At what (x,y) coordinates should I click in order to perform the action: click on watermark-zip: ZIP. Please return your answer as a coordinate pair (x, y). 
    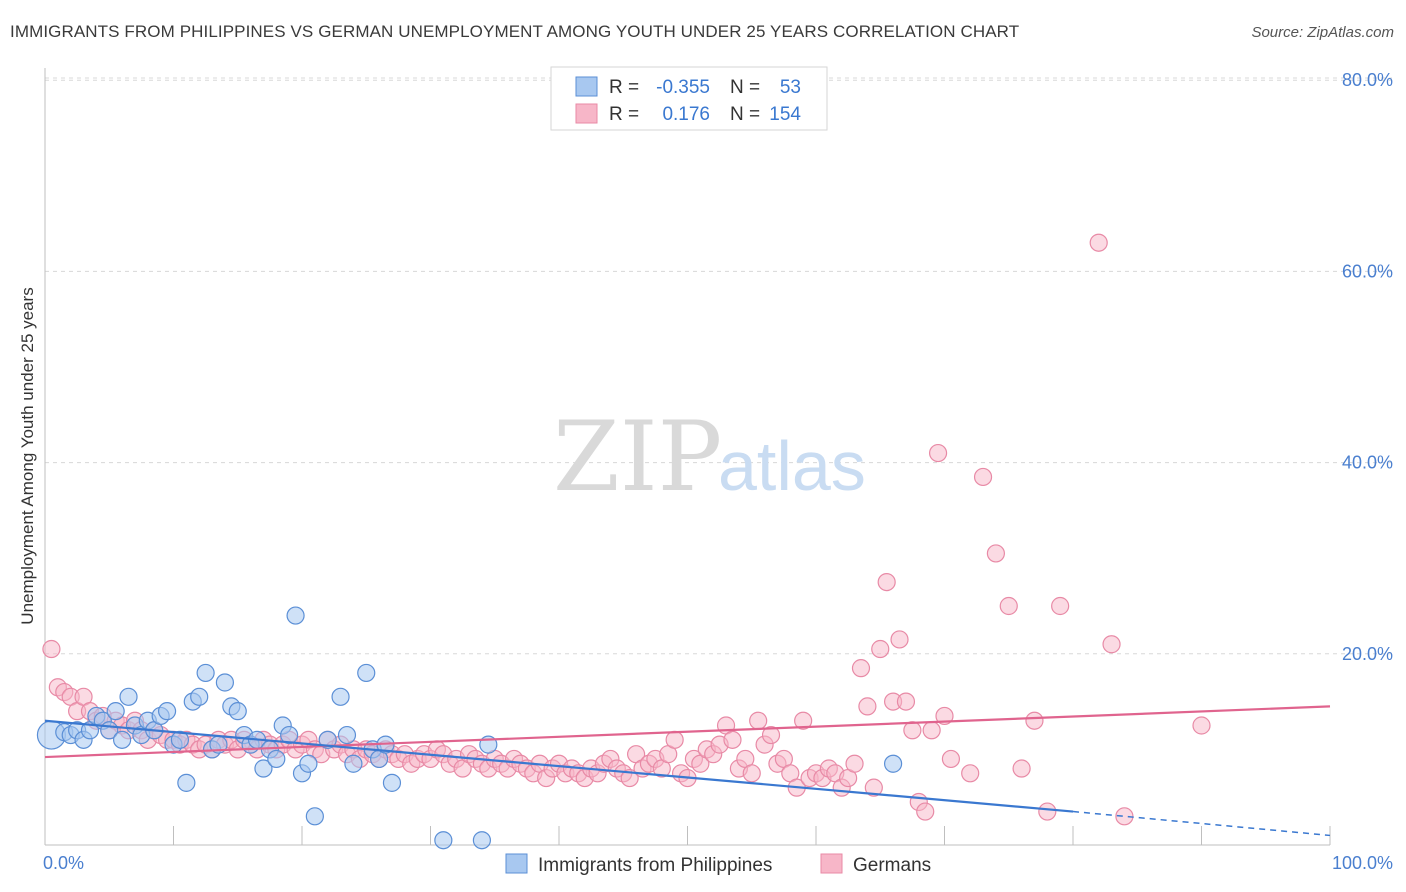
    Looking at the image, I should click on (637, 457).